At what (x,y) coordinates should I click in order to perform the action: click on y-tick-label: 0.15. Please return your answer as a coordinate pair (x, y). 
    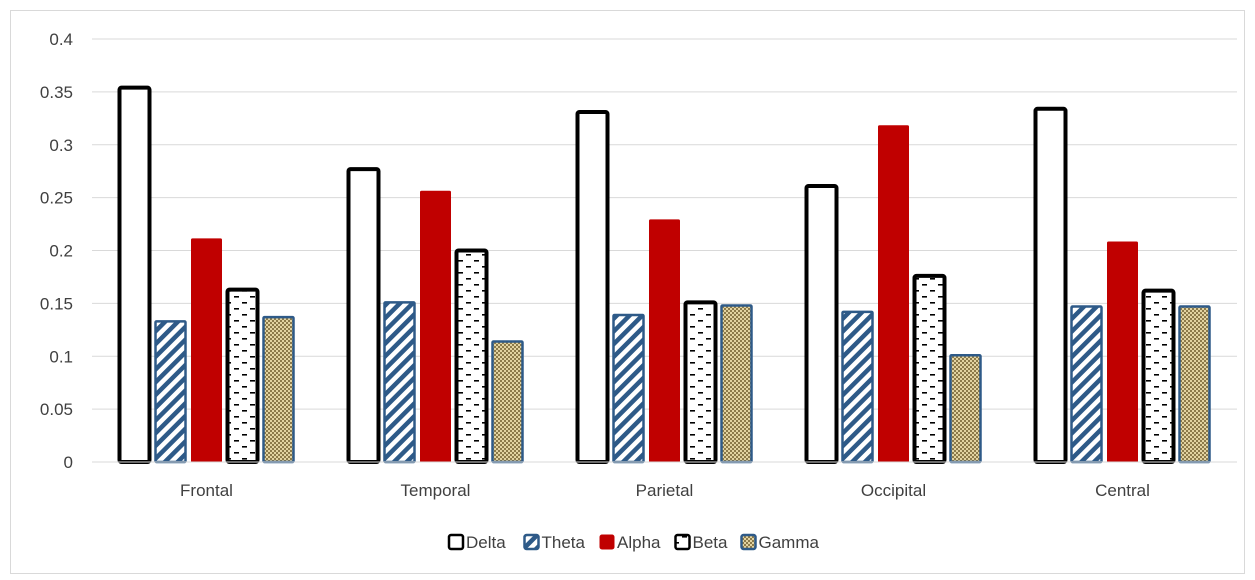
    Looking at the image, I should click on (56, 303).